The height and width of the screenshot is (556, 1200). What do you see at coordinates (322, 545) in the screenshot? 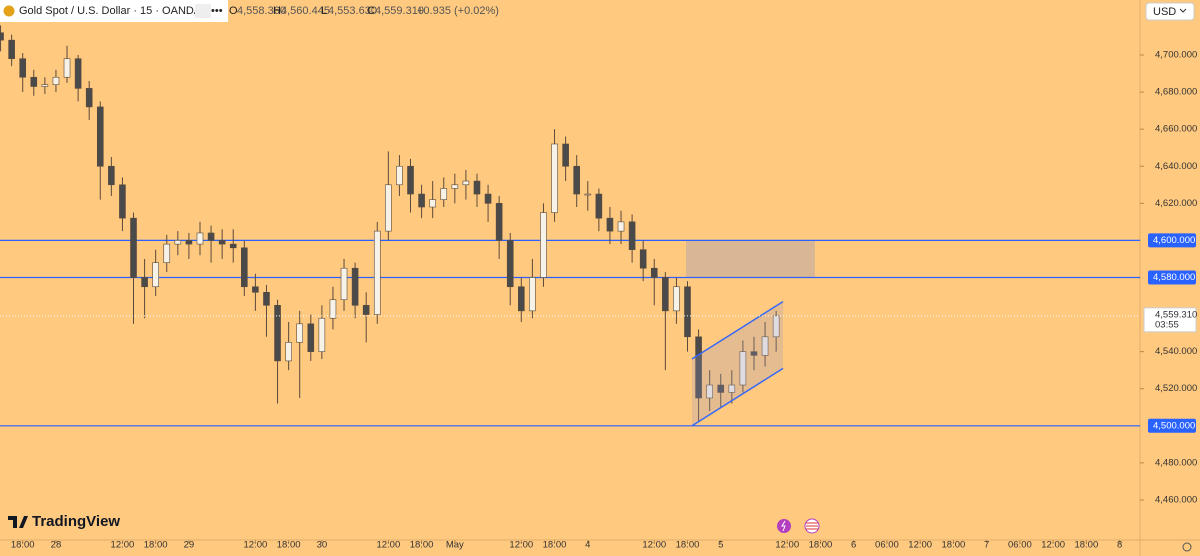
I see `x-tick-label: 30` at bounding box center [322, 545].